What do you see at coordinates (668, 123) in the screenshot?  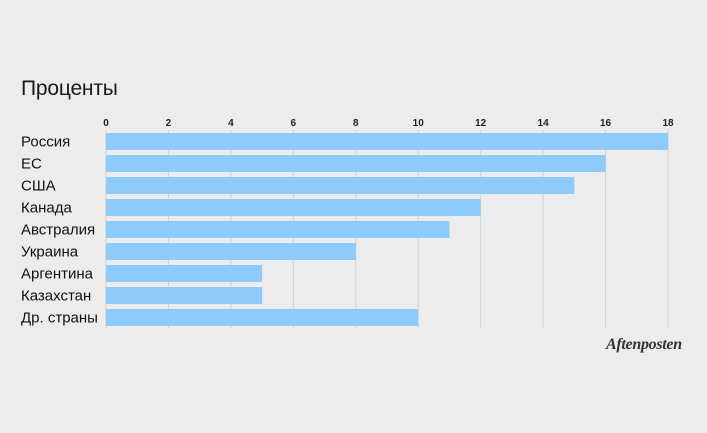 I see `x-tick-label: 18` at bounding box center [668, 123].